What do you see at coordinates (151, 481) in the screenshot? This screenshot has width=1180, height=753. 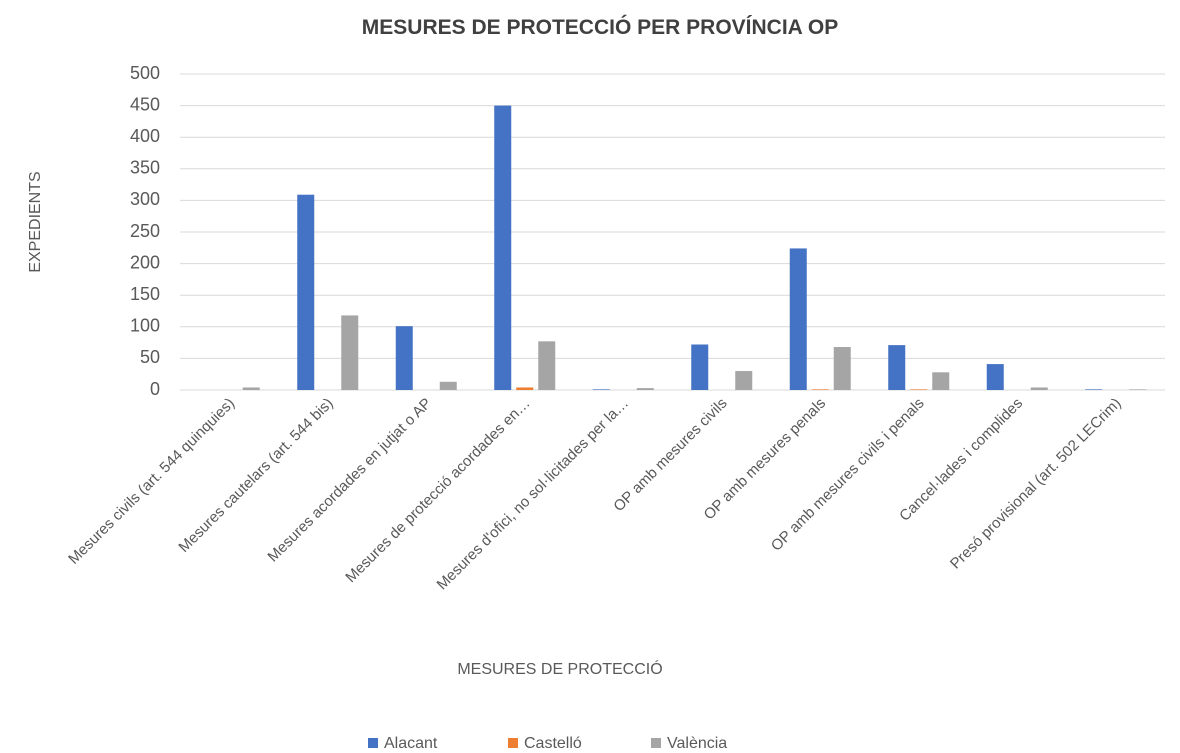 I see `x-tick-label: Mesures civils (art. 544 quinquies)` at bounding box center [151, 481].